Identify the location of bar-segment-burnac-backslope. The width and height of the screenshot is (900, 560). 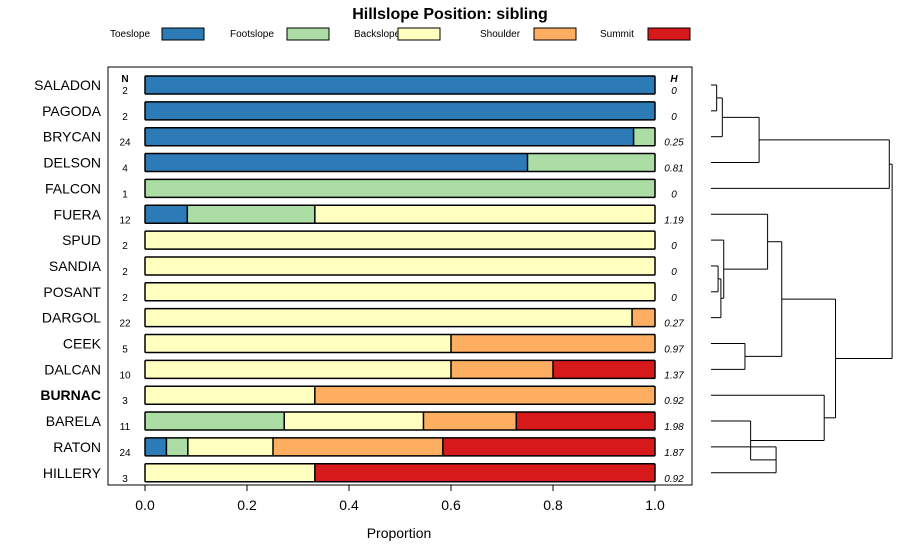
(230, 395).